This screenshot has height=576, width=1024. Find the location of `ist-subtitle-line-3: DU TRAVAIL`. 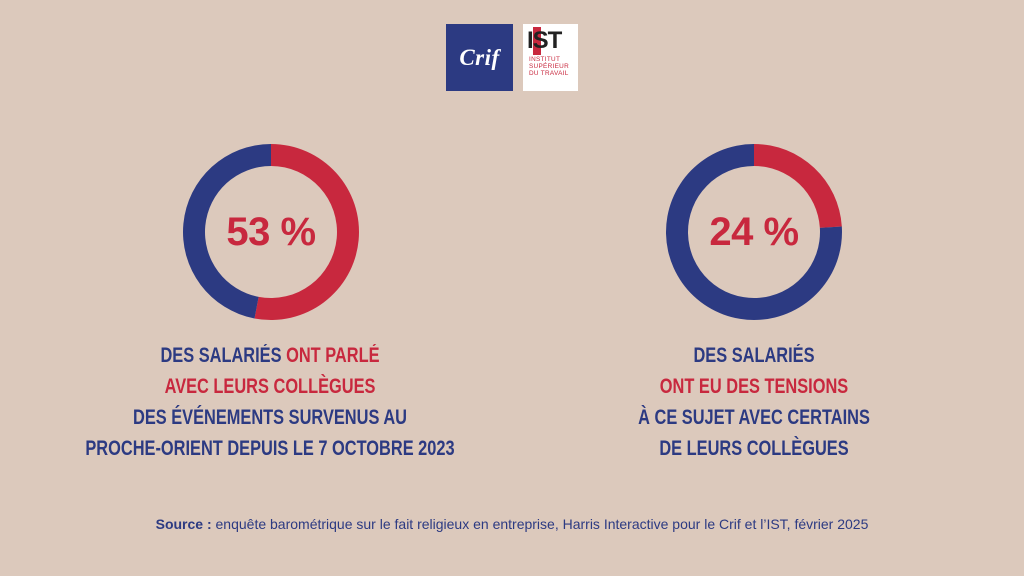

ist-subtitle-line-3: DU TRAVAIL is located at coordinates (549, 73).